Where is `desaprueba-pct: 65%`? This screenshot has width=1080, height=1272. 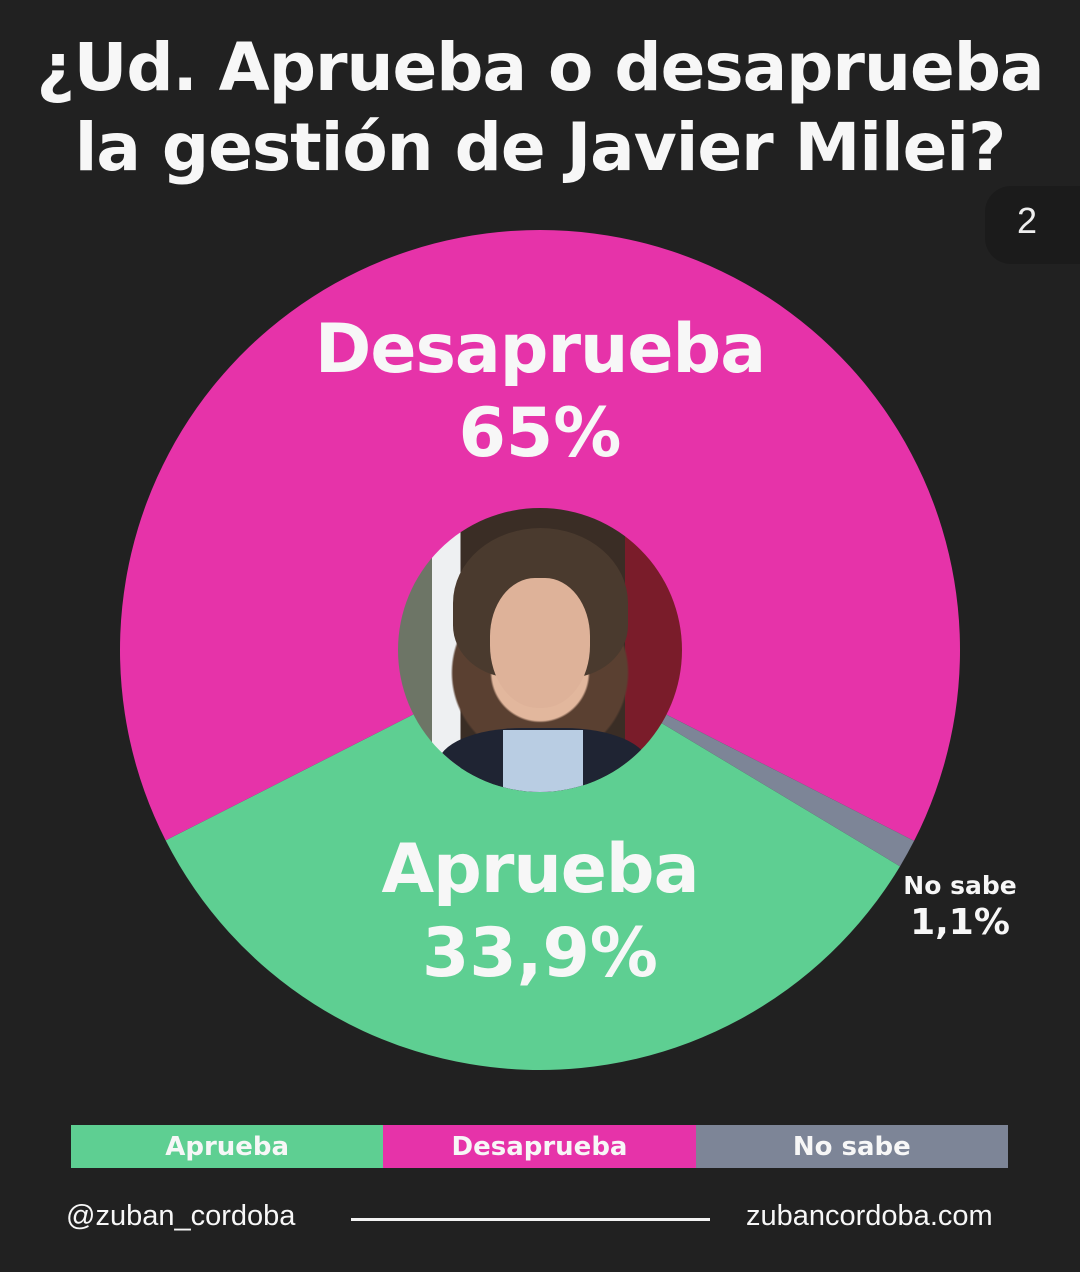 desaprueba-pct: 65% is located at coordinates (540, 433).